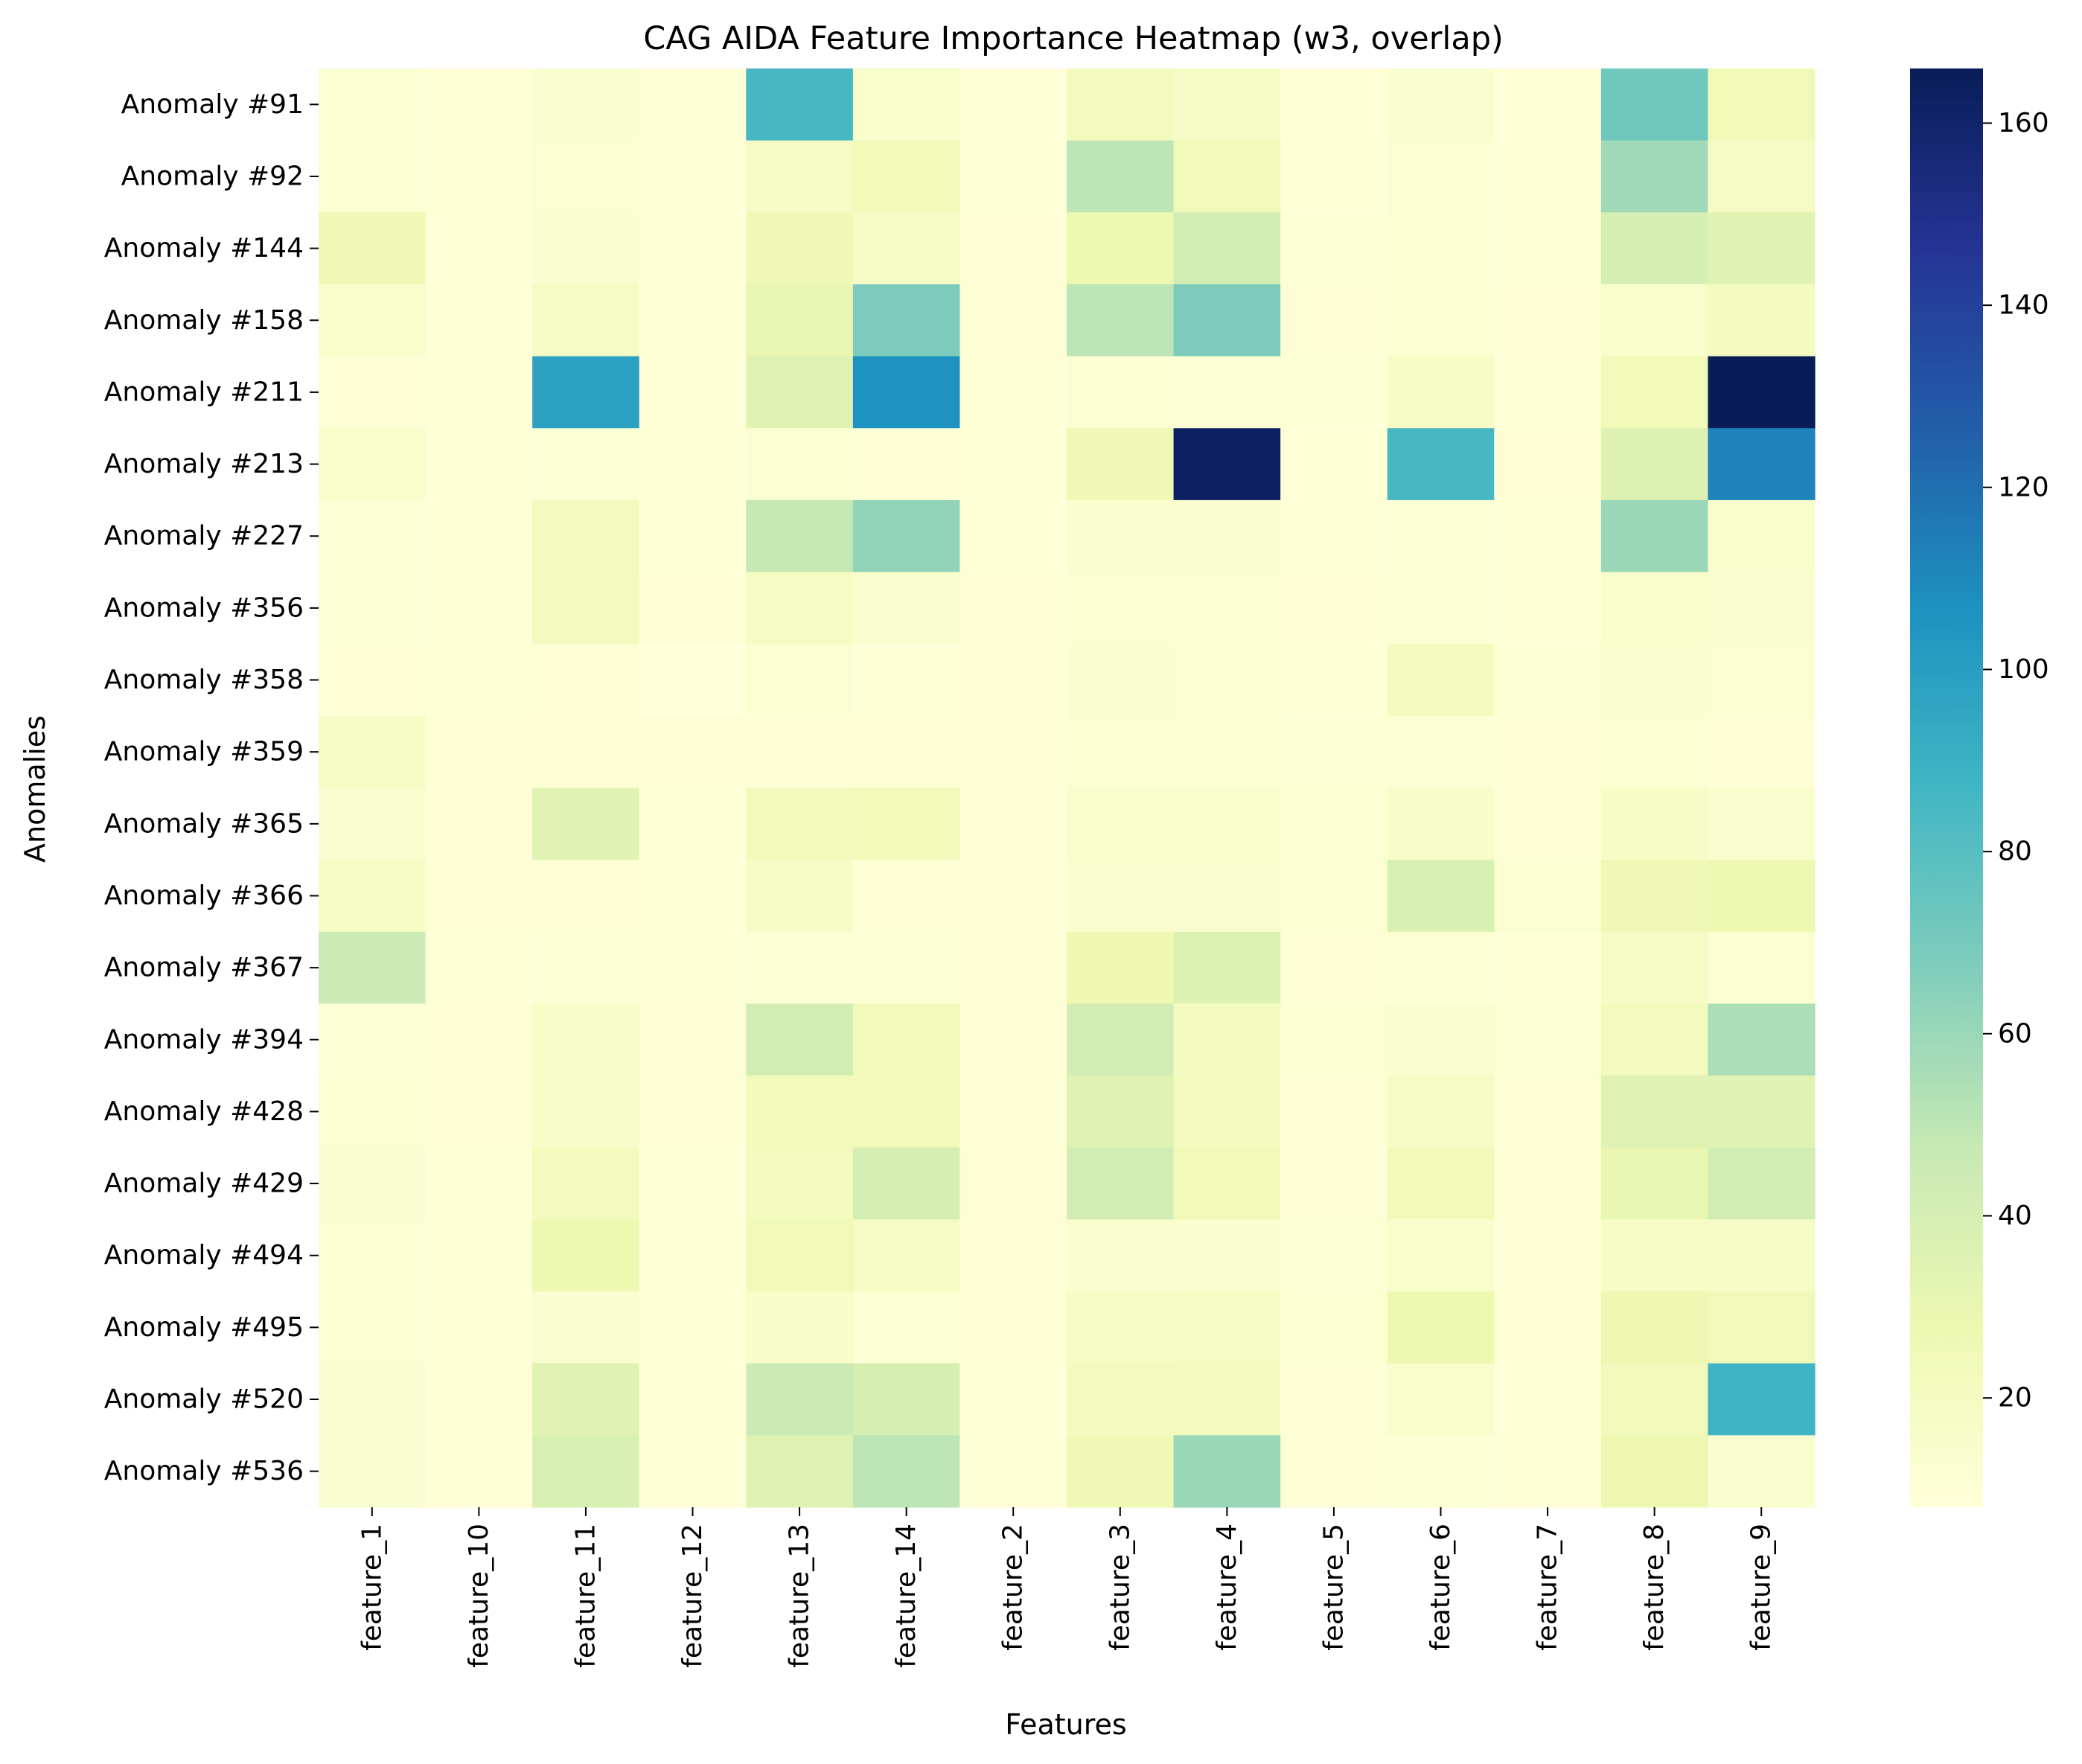  Describe the element at coordinates (204, 1184) in the screenshot. I see `row-label: Anomaly #429` at that location.